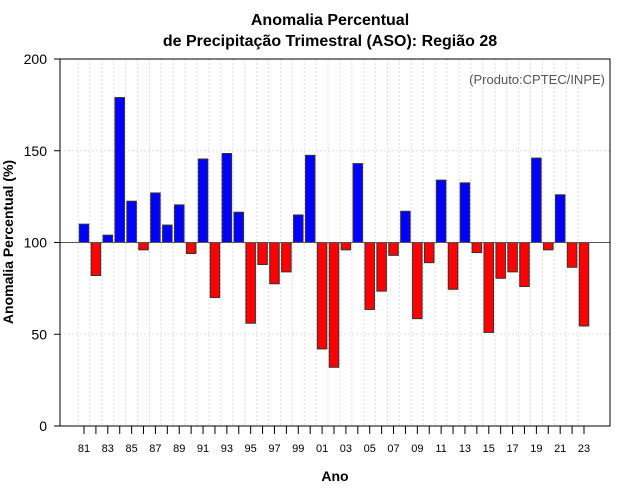 The width and height of the screenshot is (640, 500). I want to click on x-axis-label: Ano, so click(334, 476).